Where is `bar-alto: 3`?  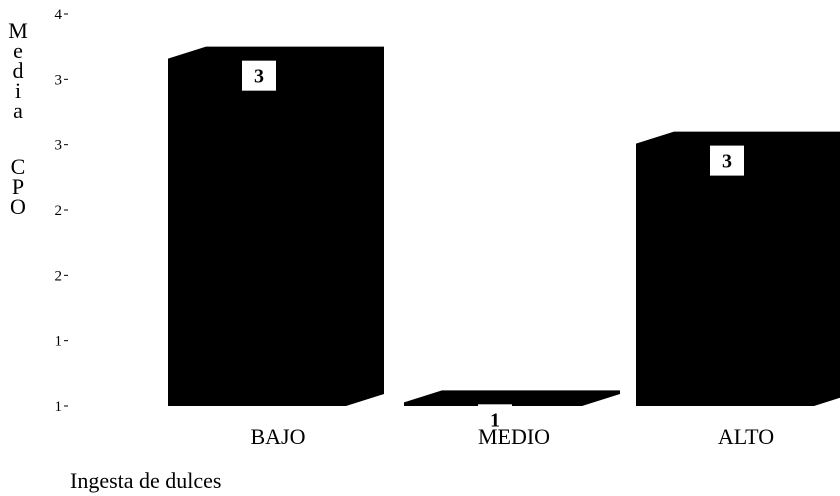
bar-alto: 3 is located at coordinates (738, 268).